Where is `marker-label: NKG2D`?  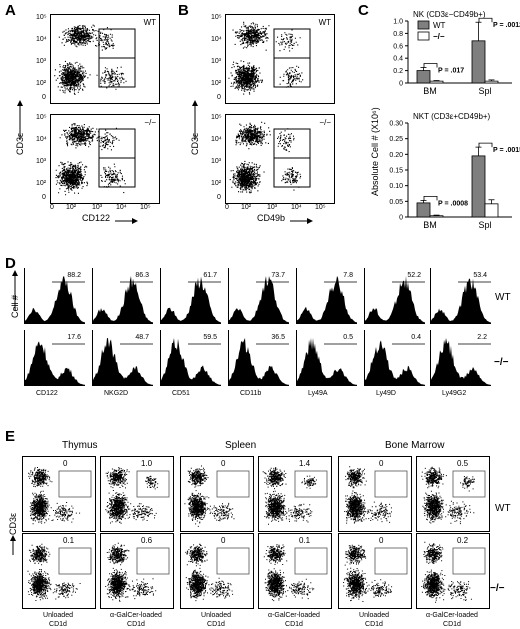
marker-label: NKG2D is located at coordinates (116, 393).